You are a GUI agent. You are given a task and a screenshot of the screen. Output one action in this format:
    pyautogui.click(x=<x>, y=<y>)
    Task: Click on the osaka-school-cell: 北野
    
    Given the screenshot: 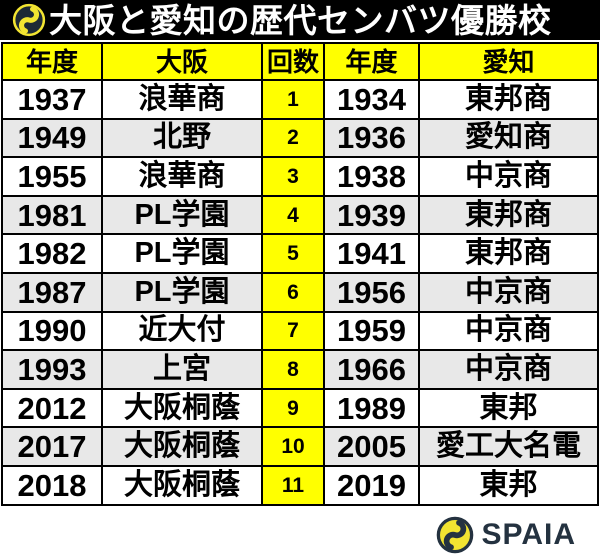 What is the action you would take?
    pyautogui.click(x=182, y=138)
    